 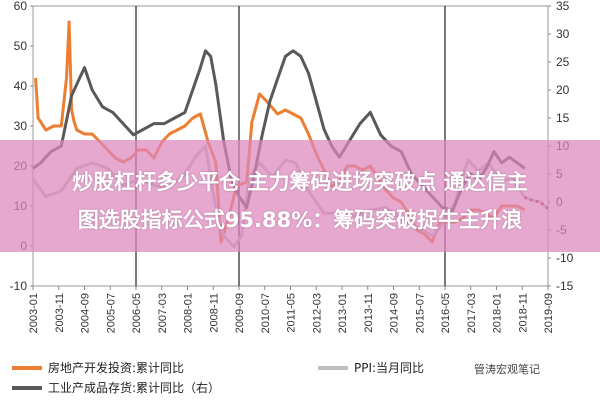 I want to click on right-tick-label: 10, so click(x=563, y=146).